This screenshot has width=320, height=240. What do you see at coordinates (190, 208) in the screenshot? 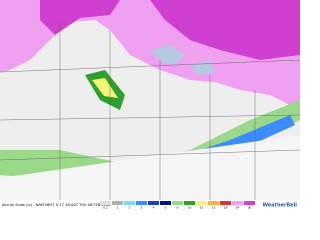
I see `legend-label: 10` at bounding box center [190, 208].